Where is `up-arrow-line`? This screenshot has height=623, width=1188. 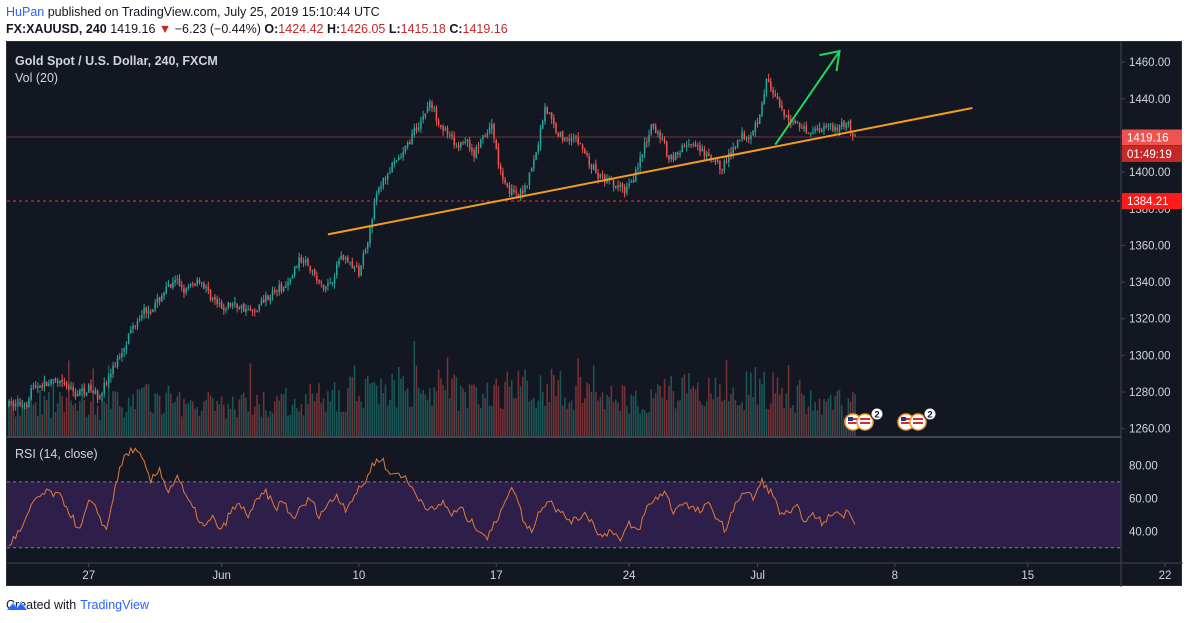
up-arrow-line is located at coordinates (807, 98).